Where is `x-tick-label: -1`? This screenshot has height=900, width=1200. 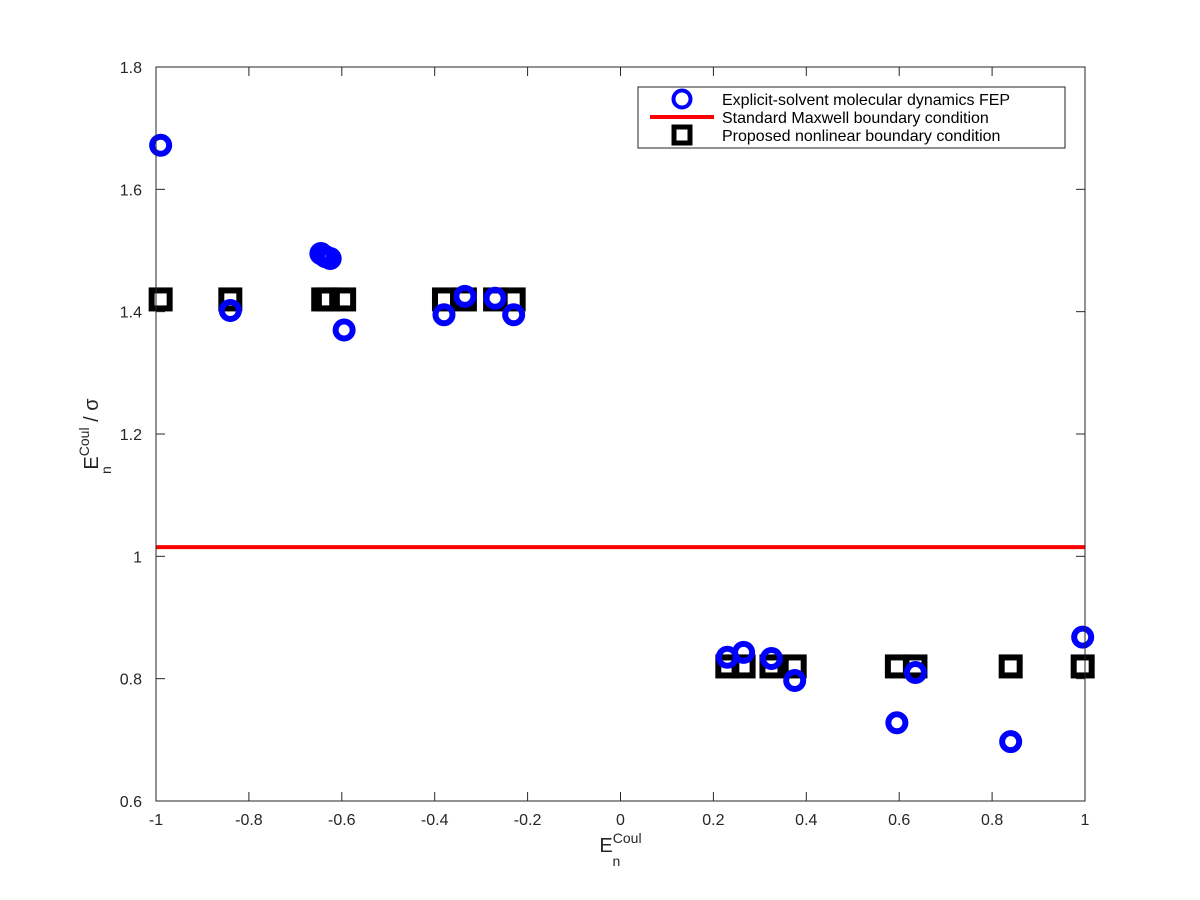 x-tick-label: -1 is located at coordinates (156, 820).